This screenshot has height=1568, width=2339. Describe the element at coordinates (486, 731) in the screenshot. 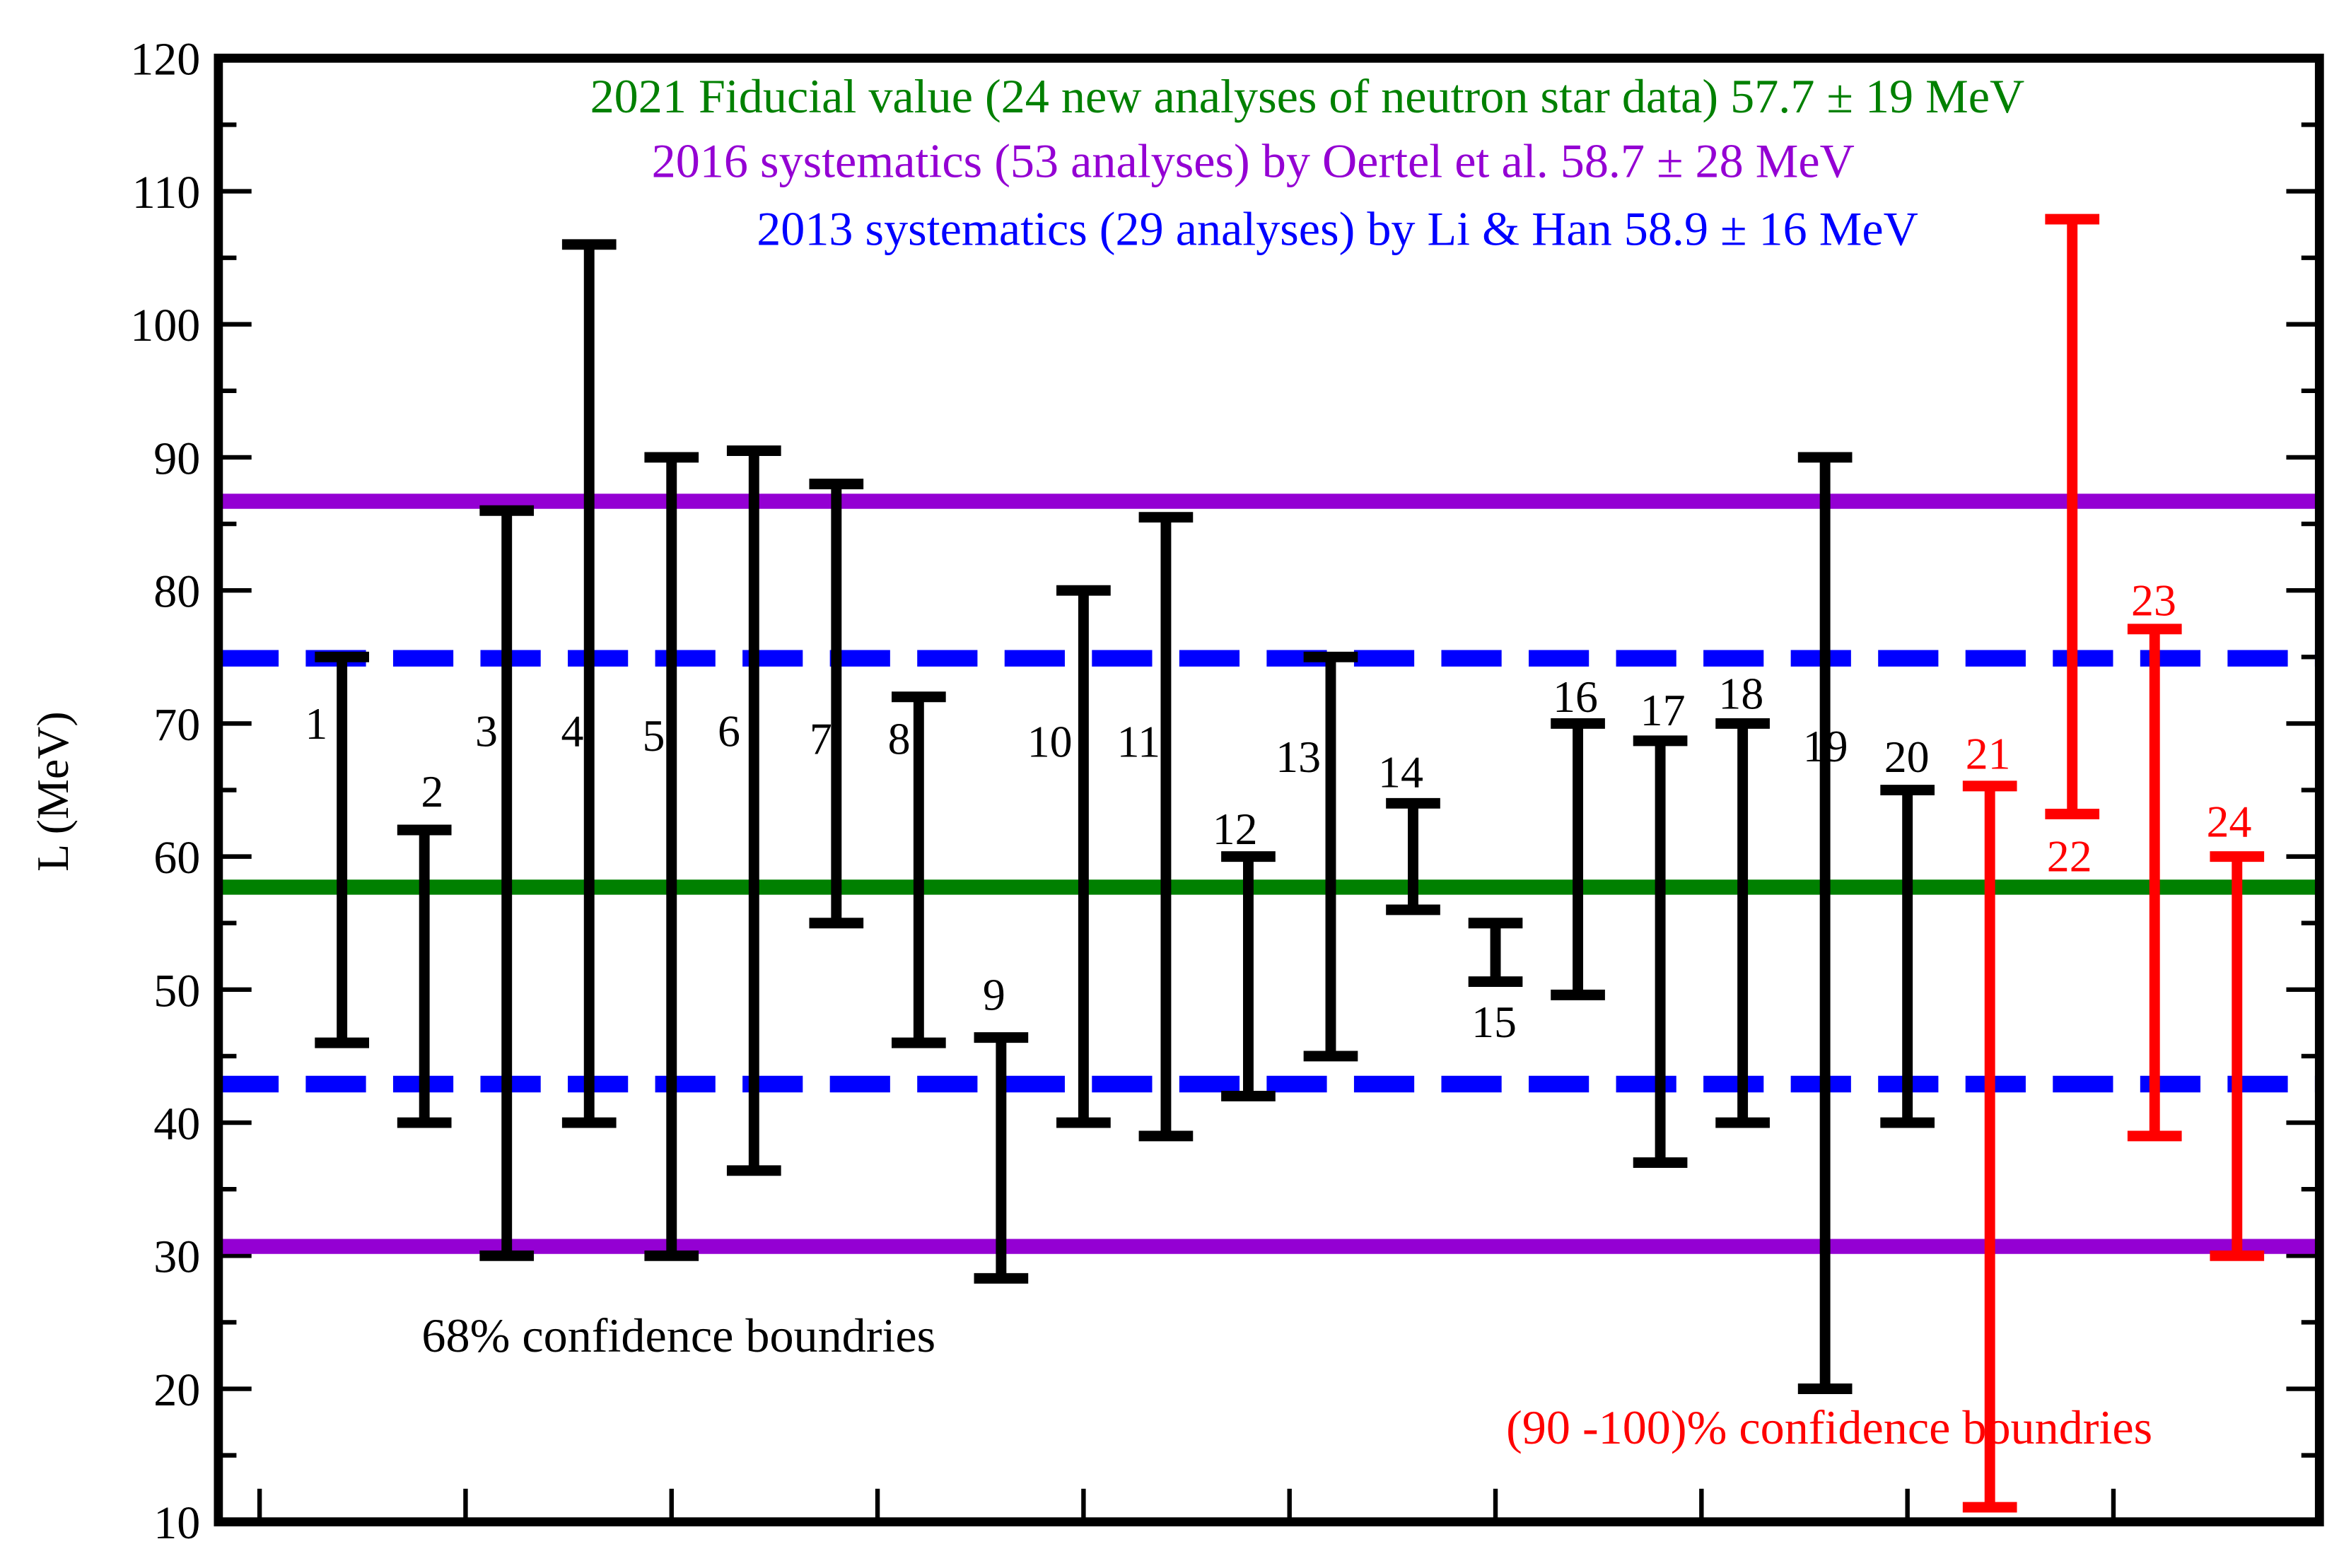

I see `bar-label: 3` at that location.